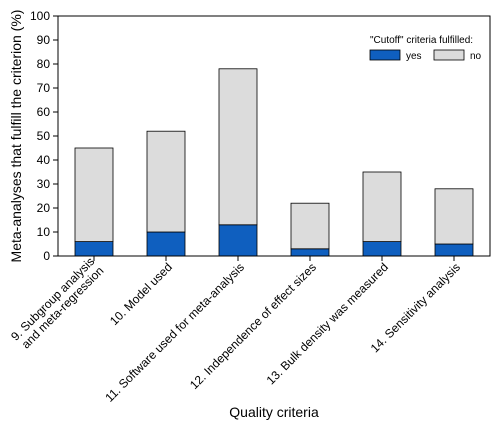 The width and height of the screenshot is (500, 426). Describe the element at coordinates (40, 16) in the screenshot. I see `y-tick-label: 100` at that location.